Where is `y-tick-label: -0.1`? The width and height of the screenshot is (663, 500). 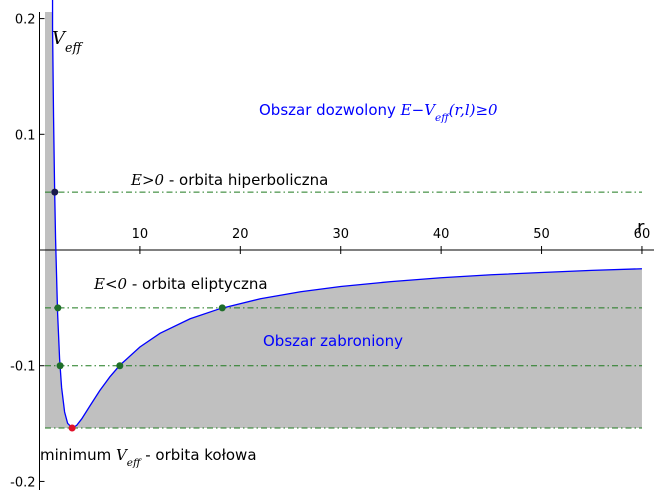 y-tick-label: -0.1 is located at coordinates (22, 367).